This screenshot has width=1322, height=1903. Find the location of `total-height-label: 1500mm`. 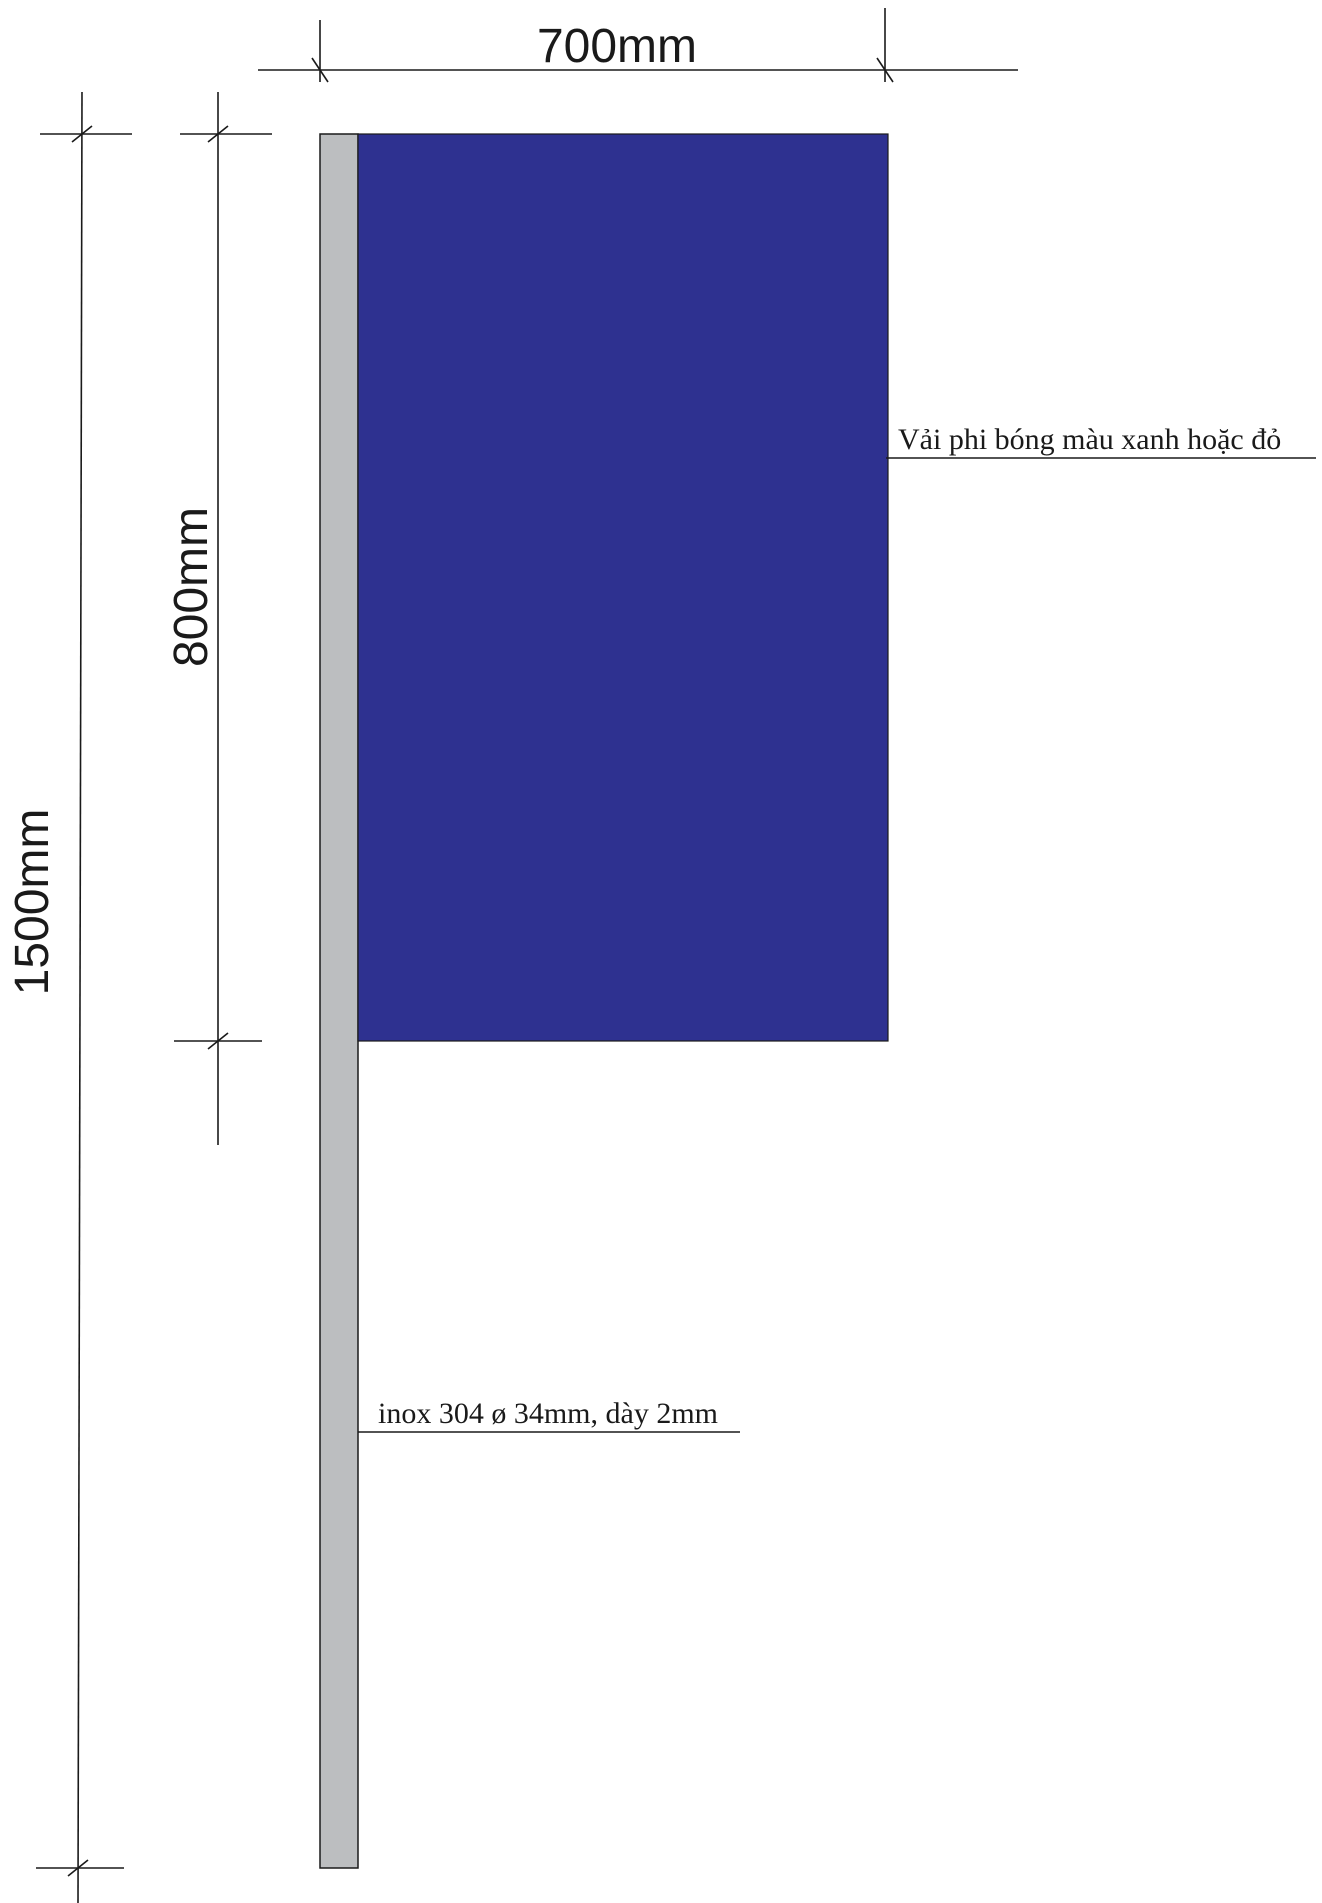

total-height-label: 1500mm is located at coordinates (32, 902).